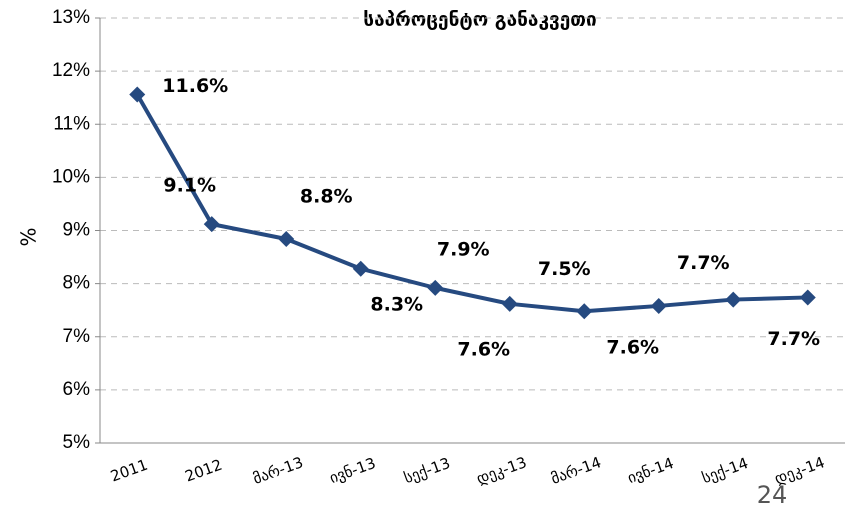 Image resolution: width=846 pixels, height=512 pixels. I want to click on data-label: 7.5%, so click(564, 269).